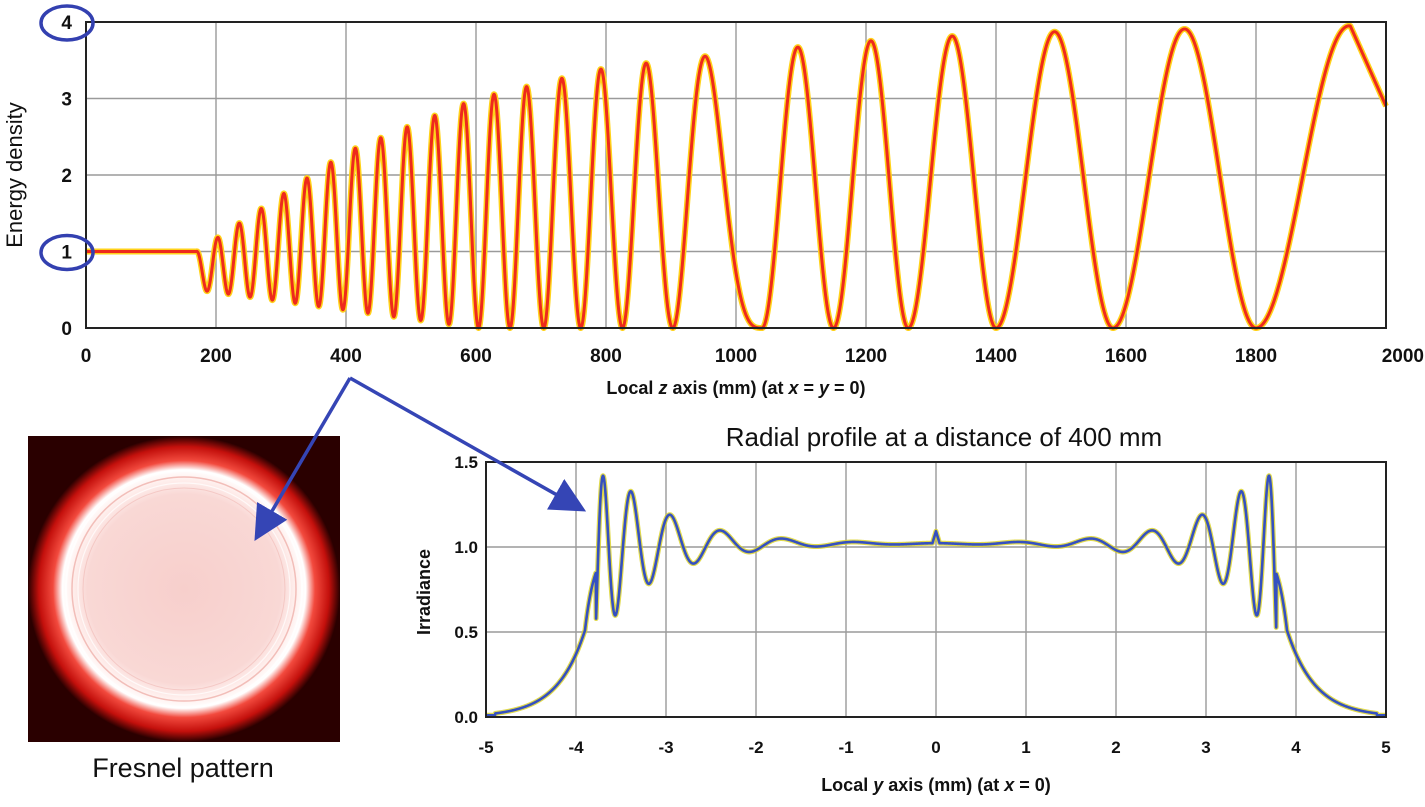  What do you see at coordinates (809, 388) in the screenshot?
I see `top-xlabel-part-5: =` at bounding box center [809, 388].